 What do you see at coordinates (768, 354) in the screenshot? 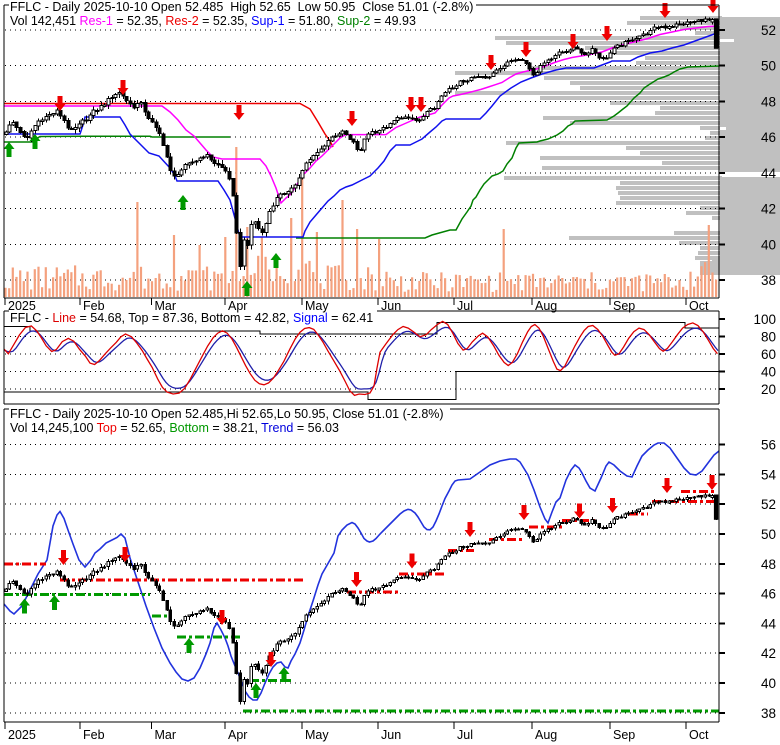
I see `svg-text: 60` at bounding box center [768, 354].